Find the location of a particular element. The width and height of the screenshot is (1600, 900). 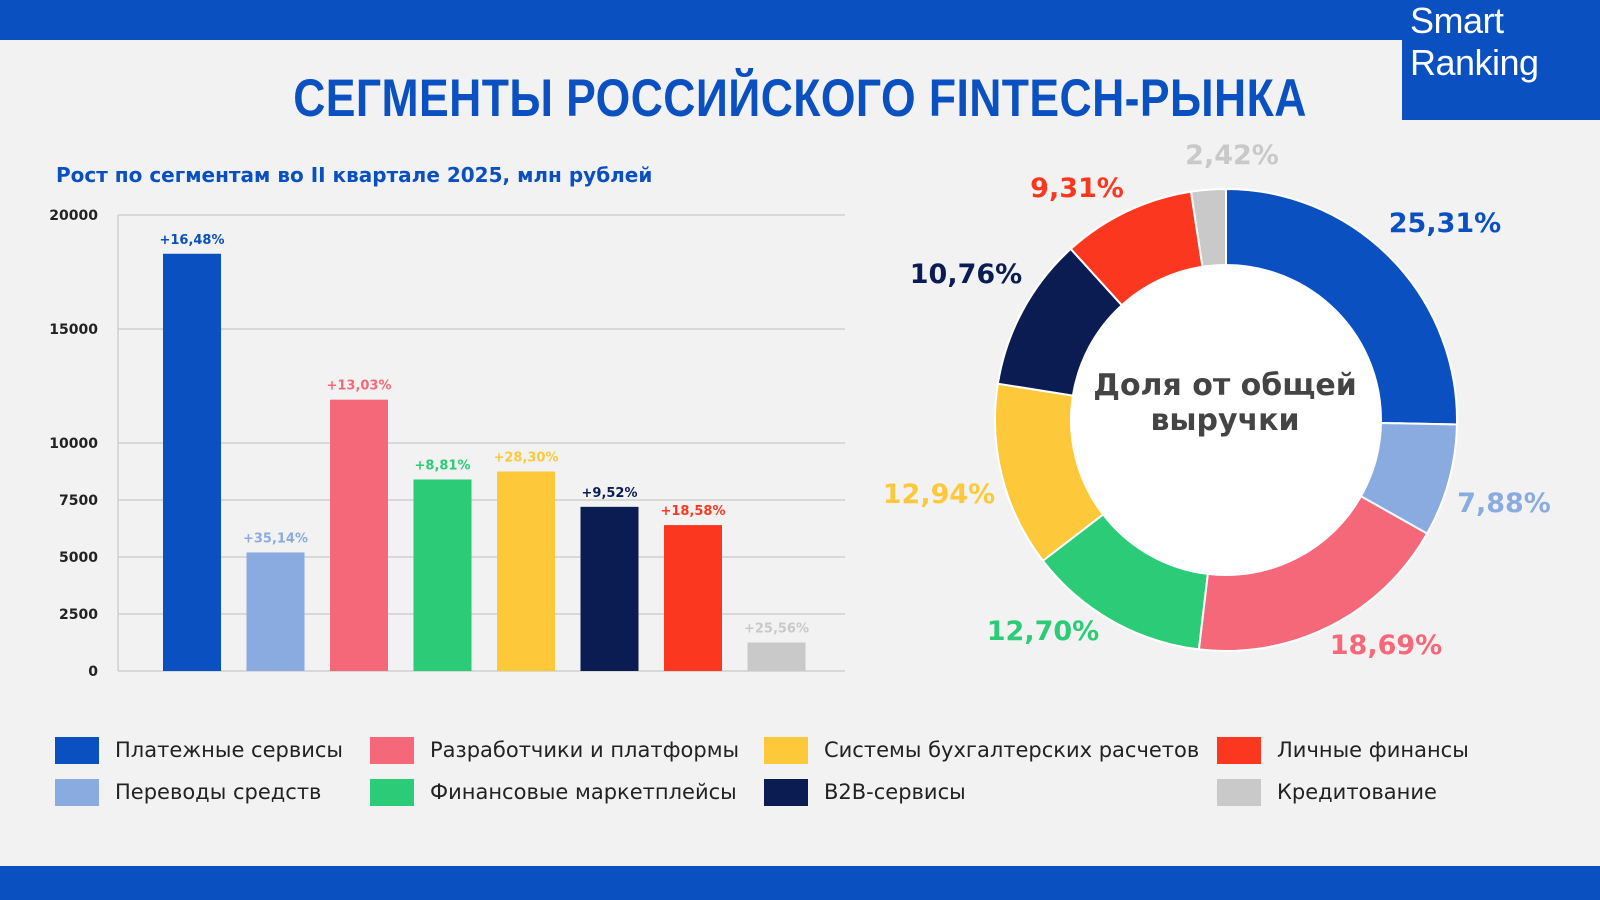

page-title: СЕГМЕНТЫ РОССИЙСКОГО FINTECH-РЫНКА is located at coordinates (800, 98).